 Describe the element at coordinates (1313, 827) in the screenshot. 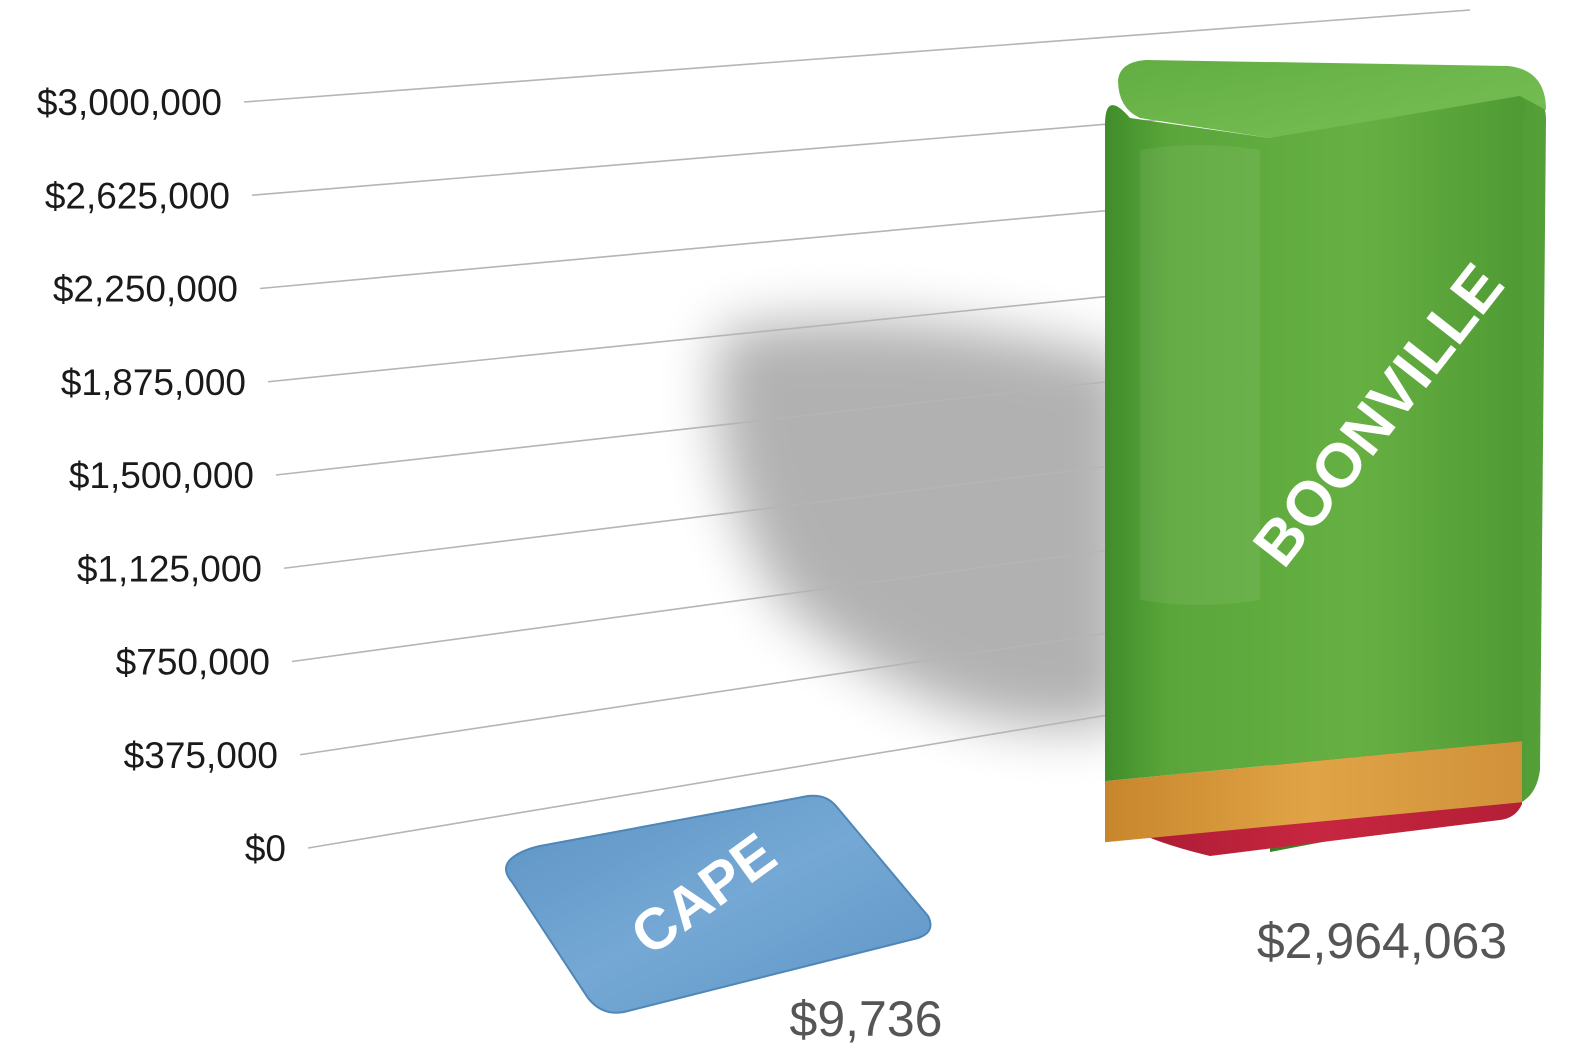

I see `bar-boonville-segment-red` at that location.